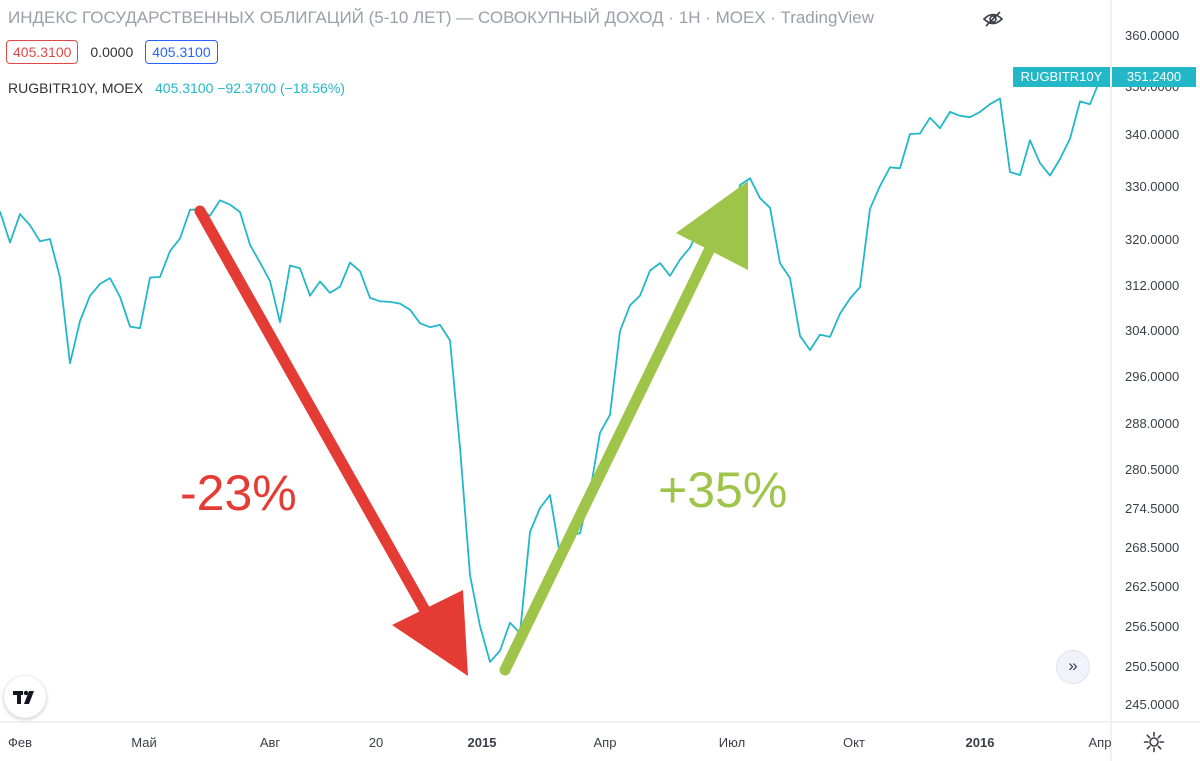  Describe the element at coordinates (1152, 239) in the screenshot. I see `y-tick-label: 320.0000` at that location.